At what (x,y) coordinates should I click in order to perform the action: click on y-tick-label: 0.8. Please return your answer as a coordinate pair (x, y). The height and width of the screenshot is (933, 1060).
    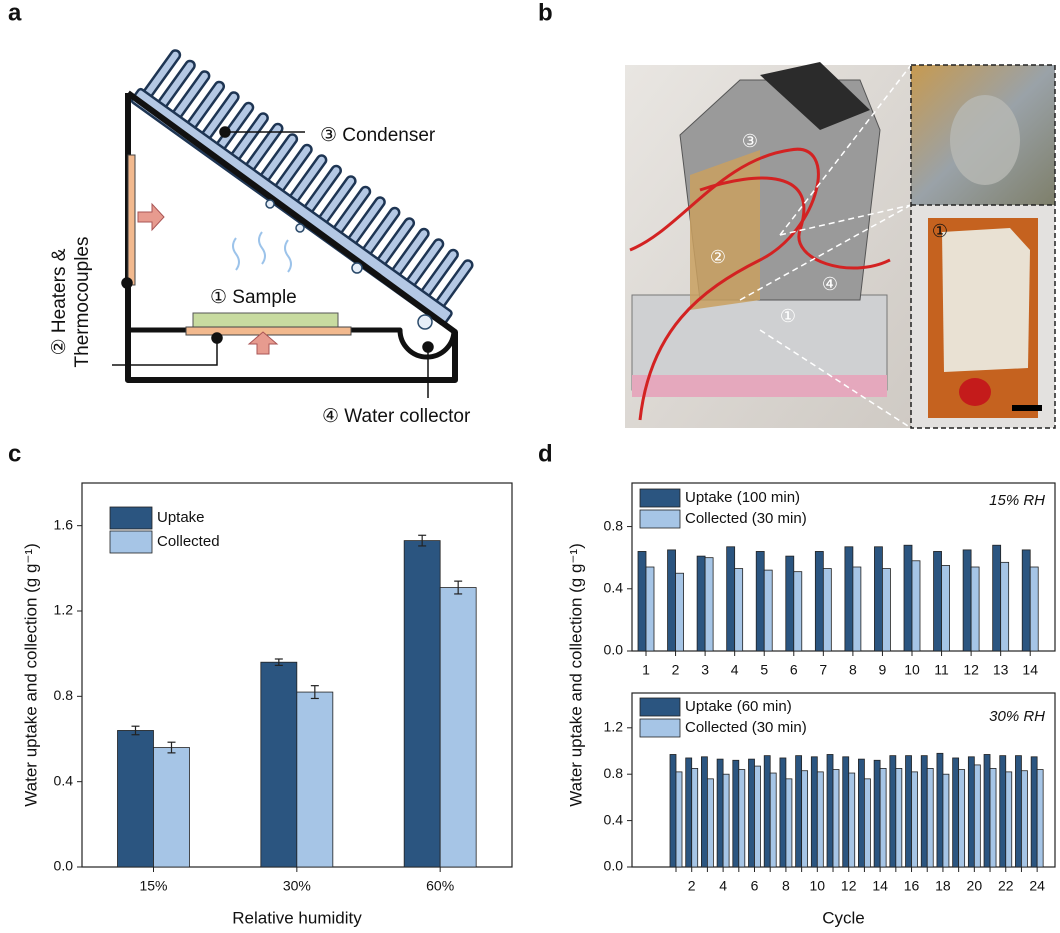
    Looking at the image, I should click on (614, 525).